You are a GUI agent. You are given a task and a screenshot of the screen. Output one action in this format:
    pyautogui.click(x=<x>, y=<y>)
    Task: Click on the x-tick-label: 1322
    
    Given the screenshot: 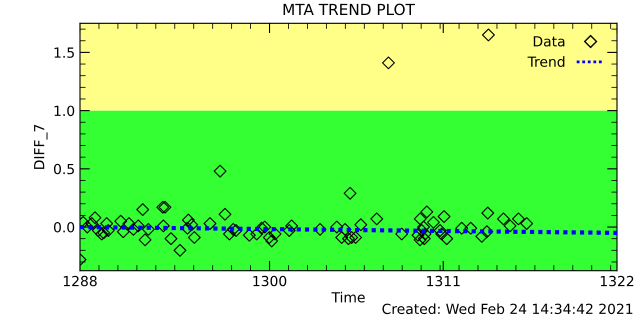 What is the action you would take?
    pyautogui.click(x=617, y=281)
    